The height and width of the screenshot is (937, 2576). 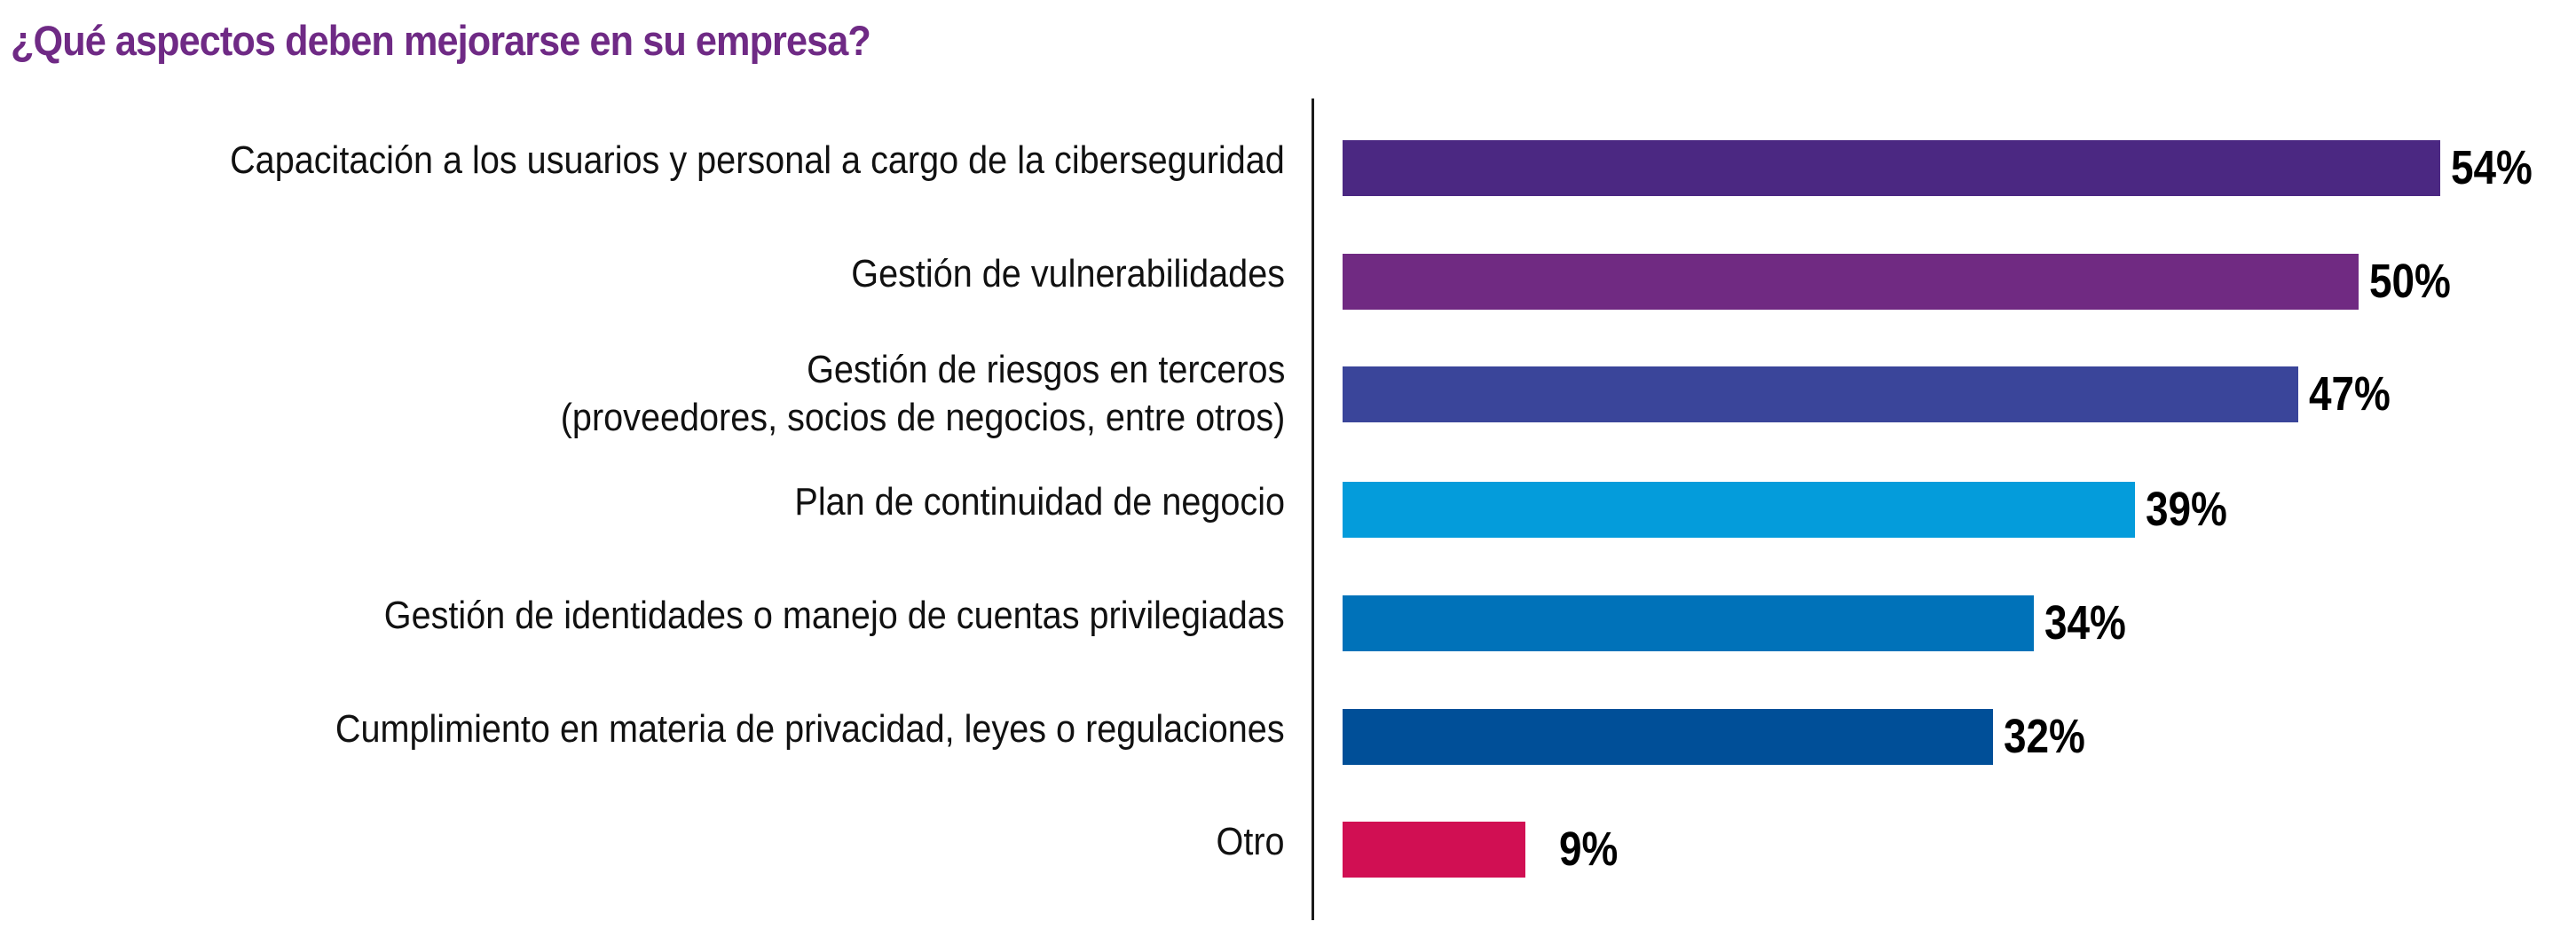 I want to click on data-label: 9%, so click(x=1589, y=849).